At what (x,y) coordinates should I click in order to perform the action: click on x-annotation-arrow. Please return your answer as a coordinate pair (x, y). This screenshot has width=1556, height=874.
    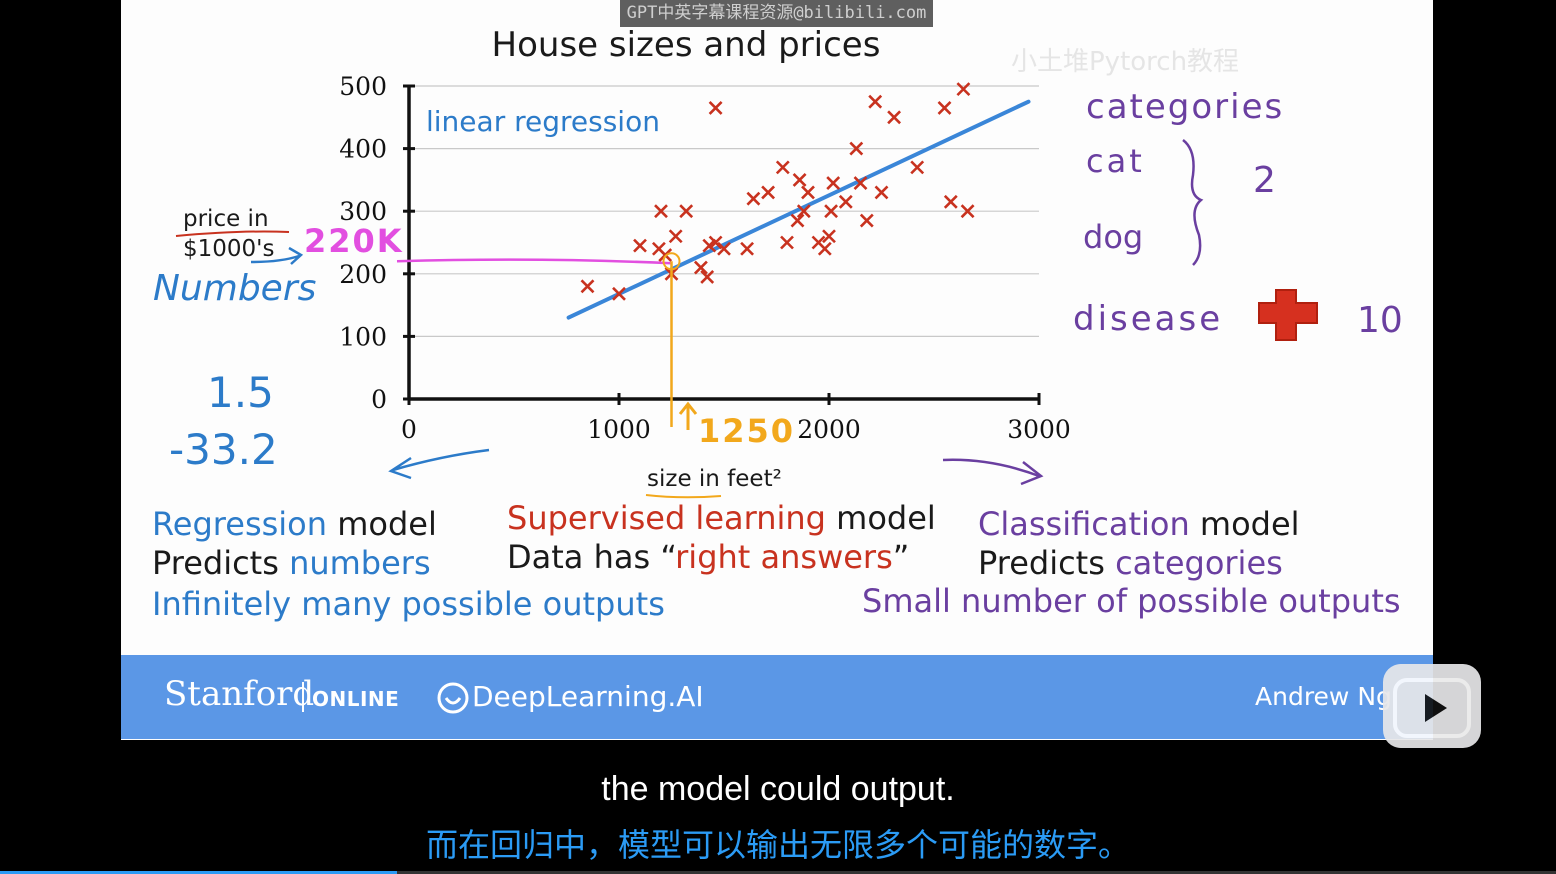
    Looking at the image, I should click on (688, 415).